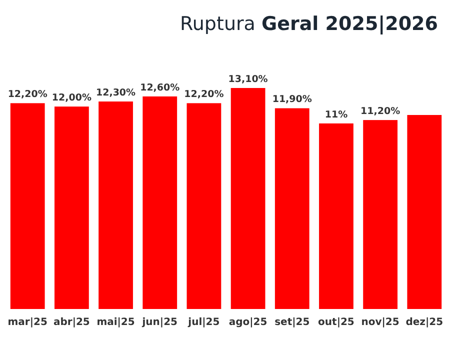 Image resolution: width=450 pixels, height=337 pixels. I want to click on chart-title: Ruptura Geral 2025|2026, so click(309, 24).